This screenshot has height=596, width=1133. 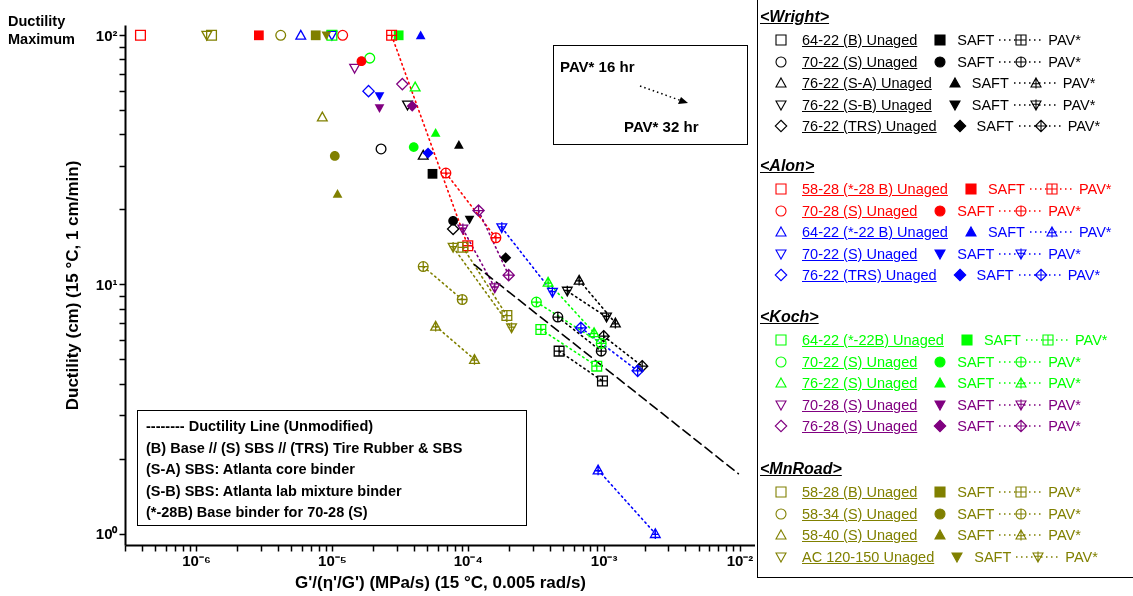 I want to click on text: <Wright>, so click(x=795, y=17).